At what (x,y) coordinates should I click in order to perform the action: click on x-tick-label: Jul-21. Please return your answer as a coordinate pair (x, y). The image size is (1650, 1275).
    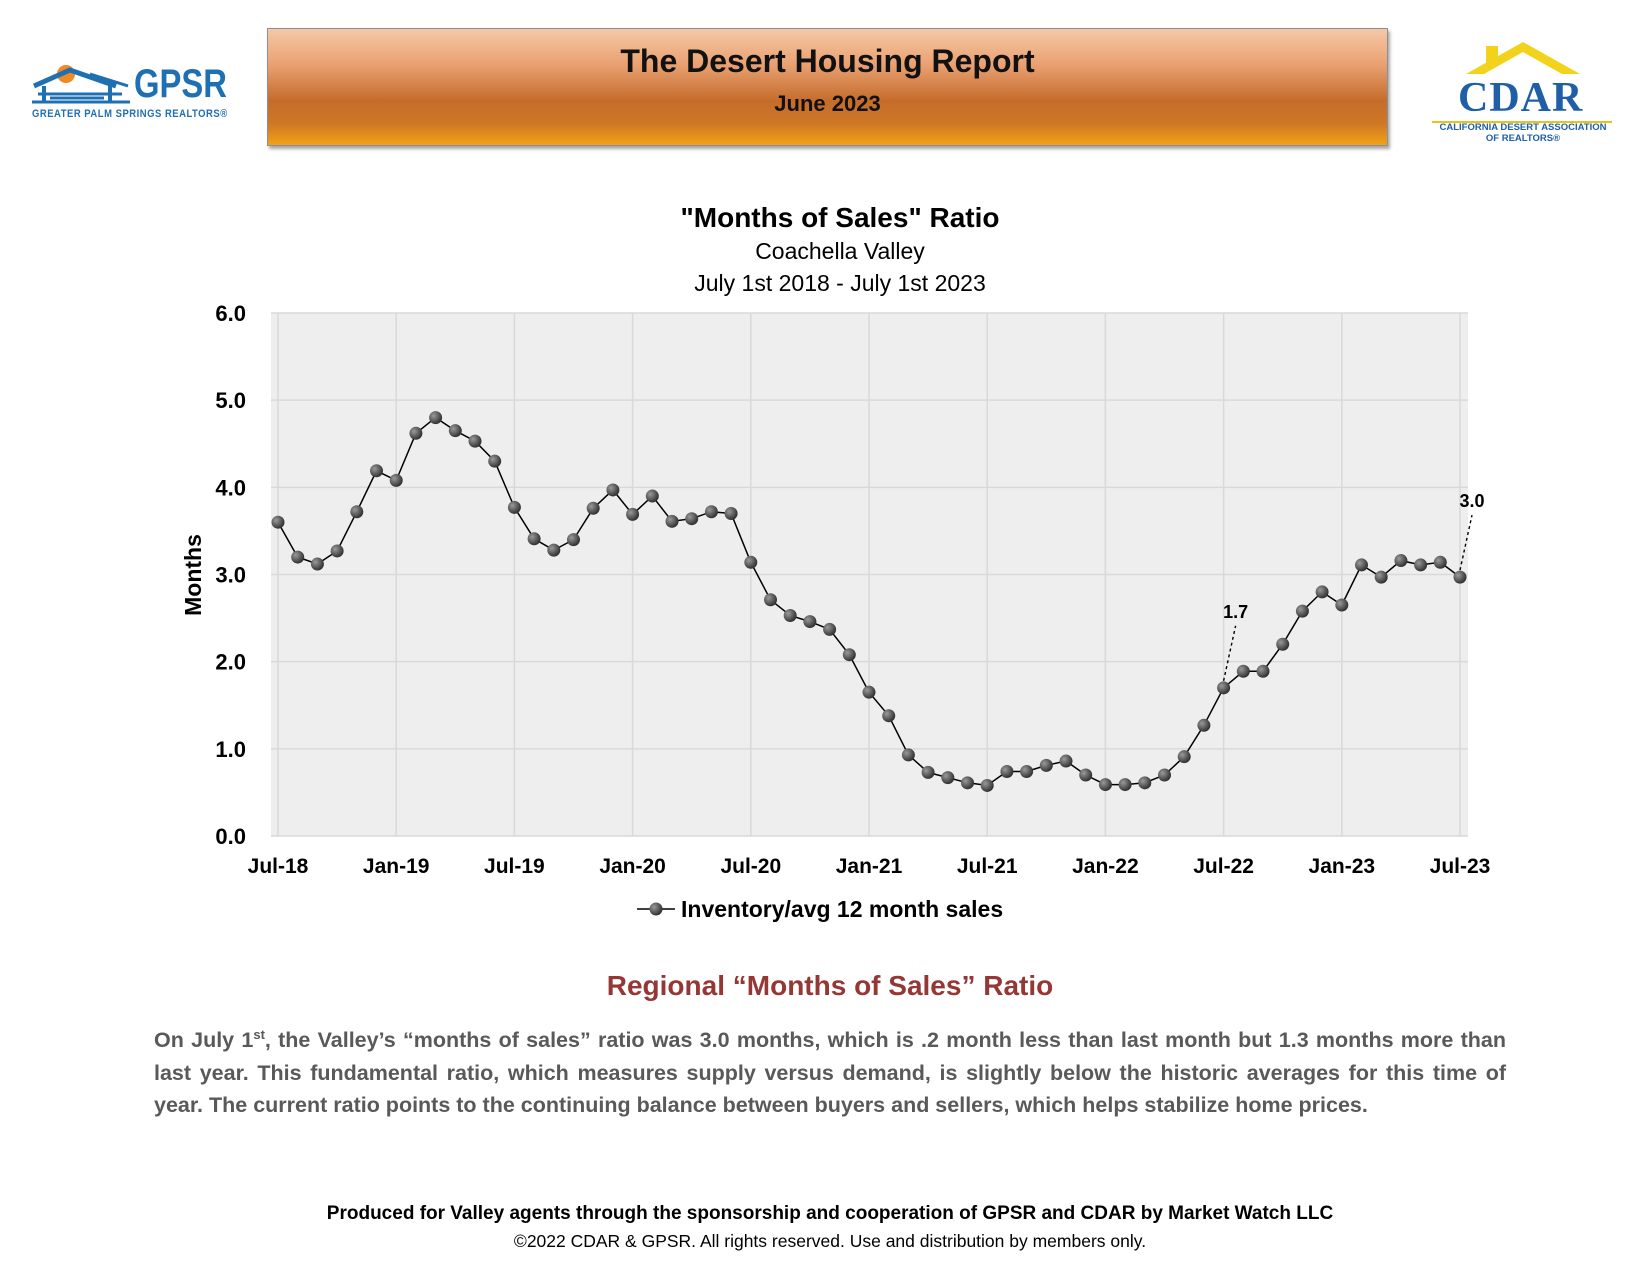
    Looking at the image, I should click on (987, 866).